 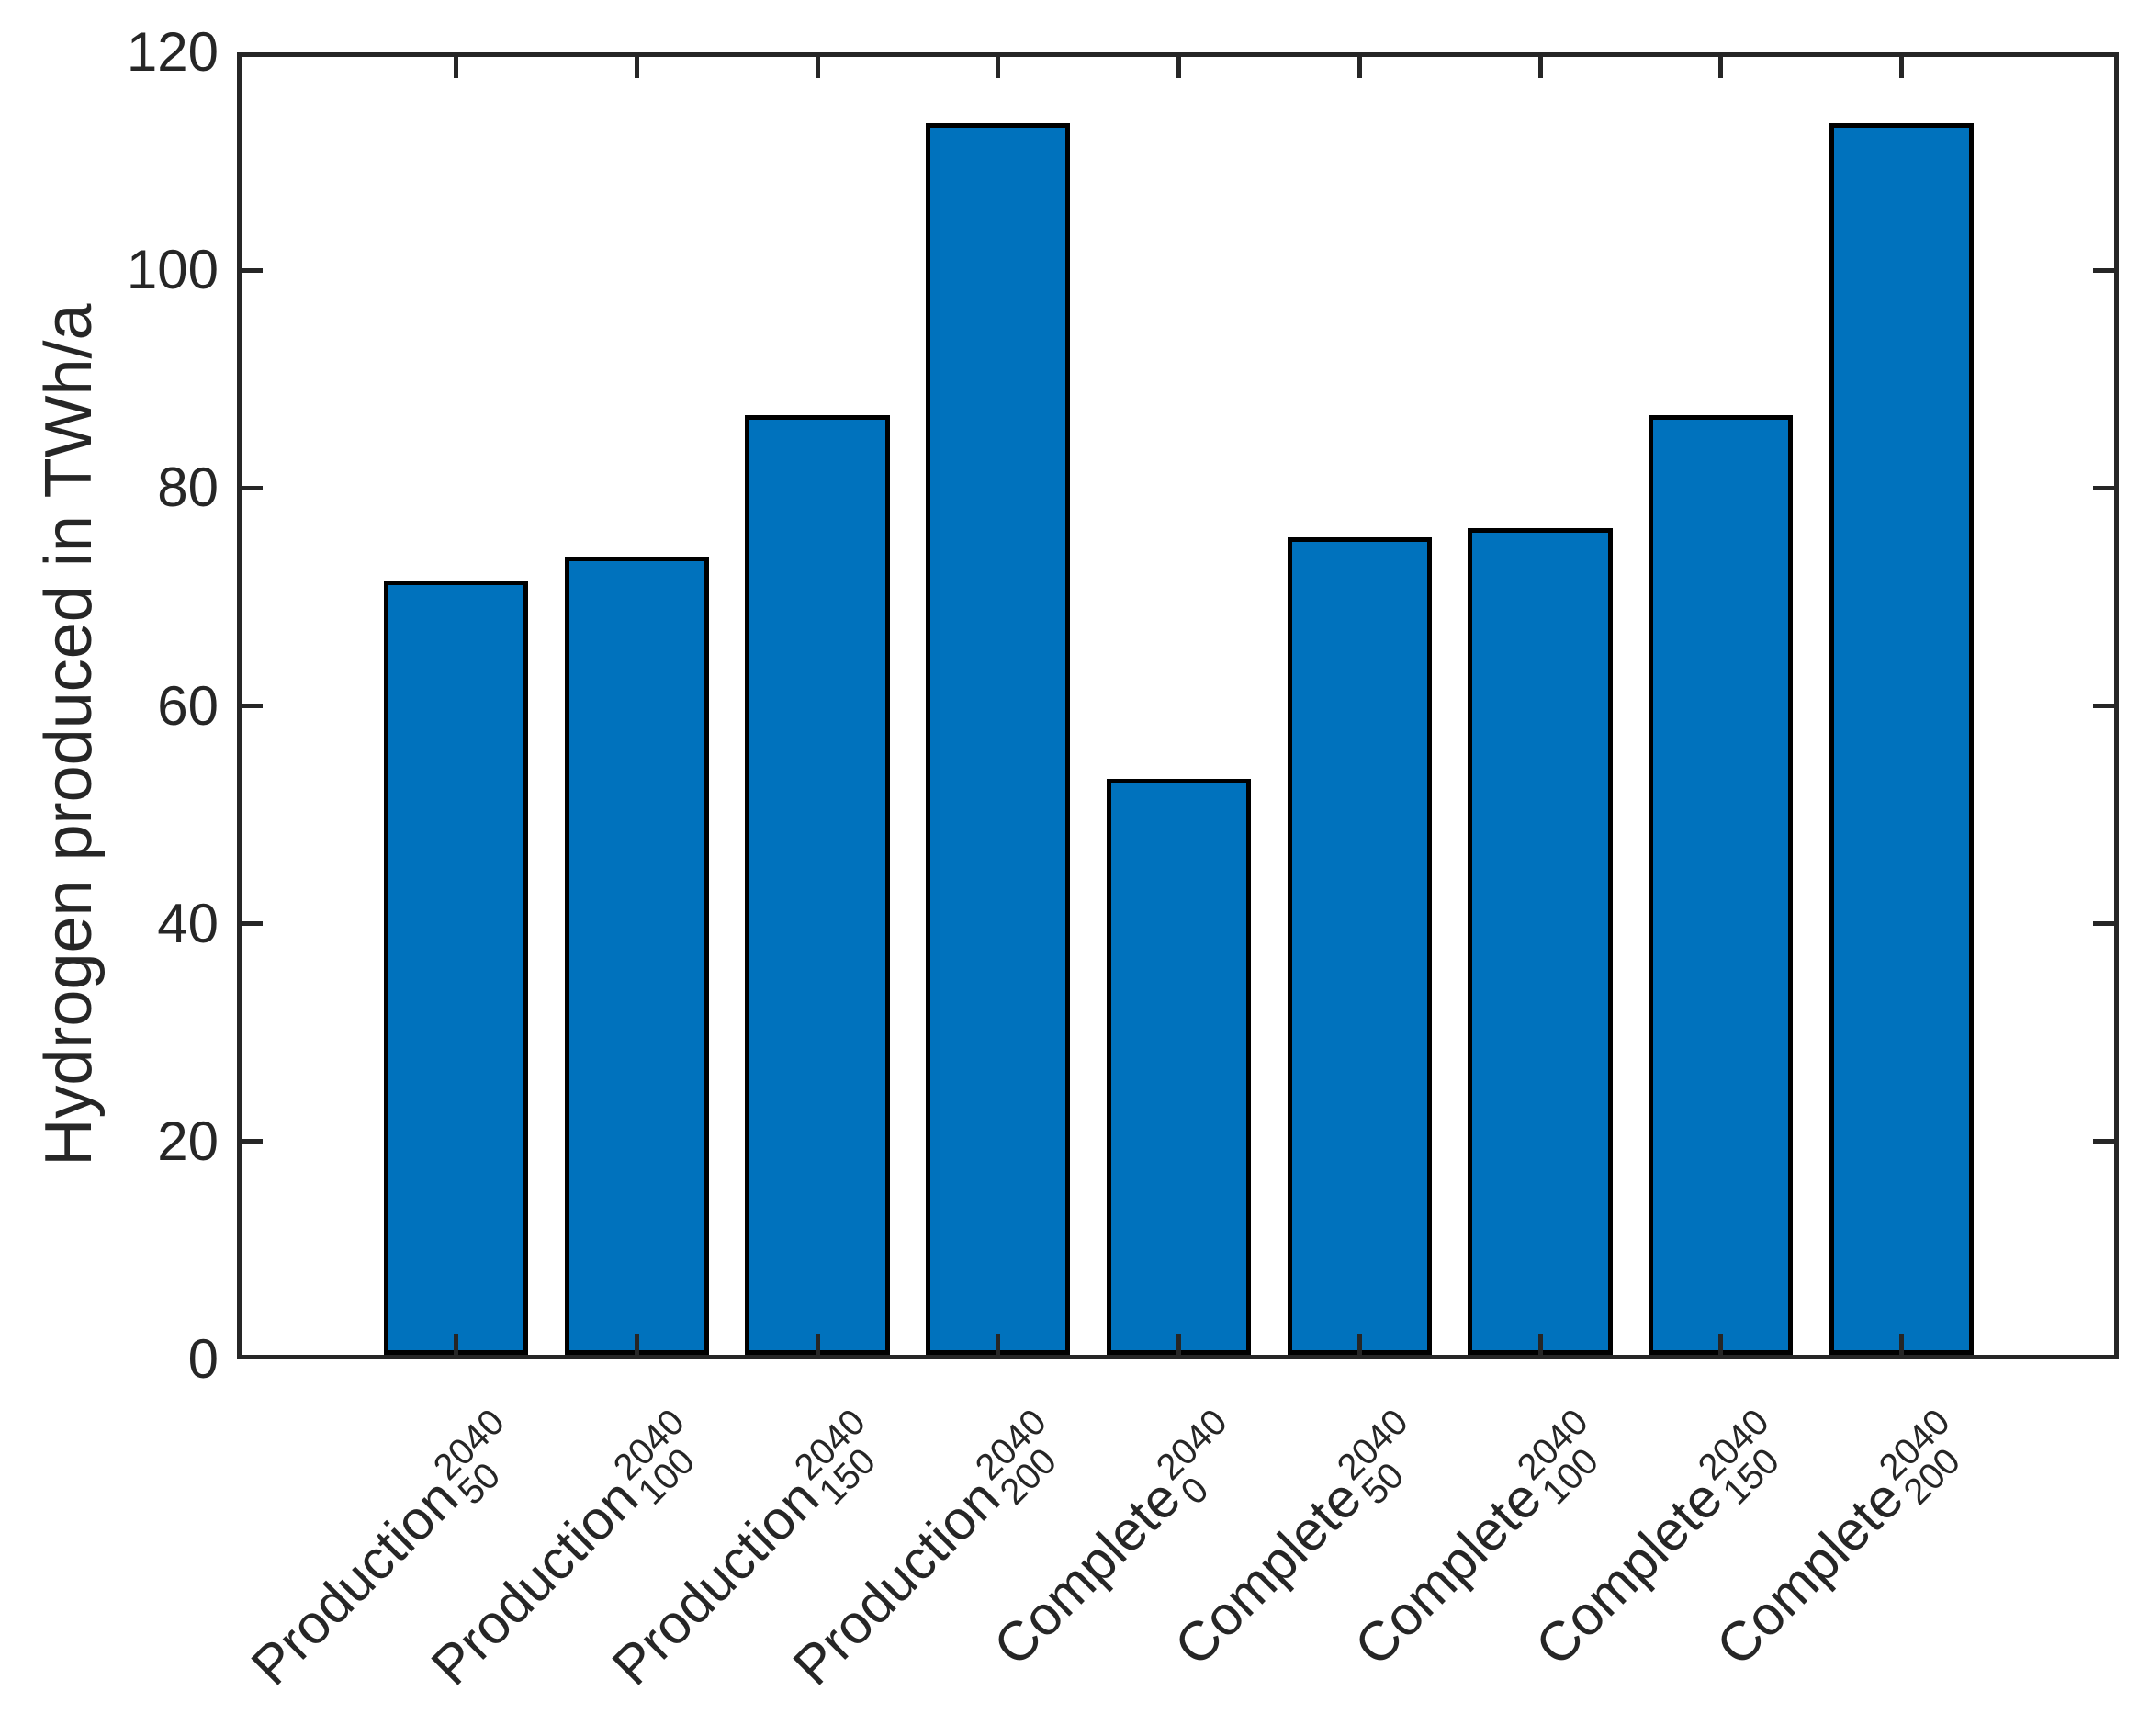 What do you see at coordinates (188, 705) in the screenshot?
I see `y-tick-label: 60` at bounding box center [188, 705].